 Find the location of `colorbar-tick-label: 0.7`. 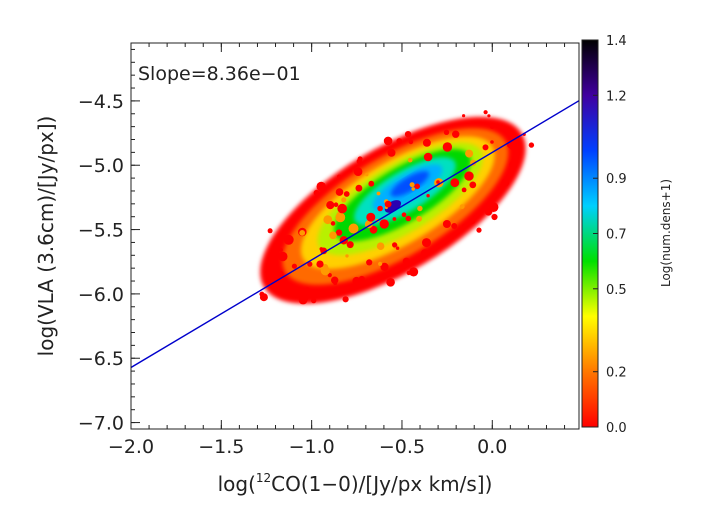

colorbar-tick-label: 0.7 is located at coordinates (616, 235).